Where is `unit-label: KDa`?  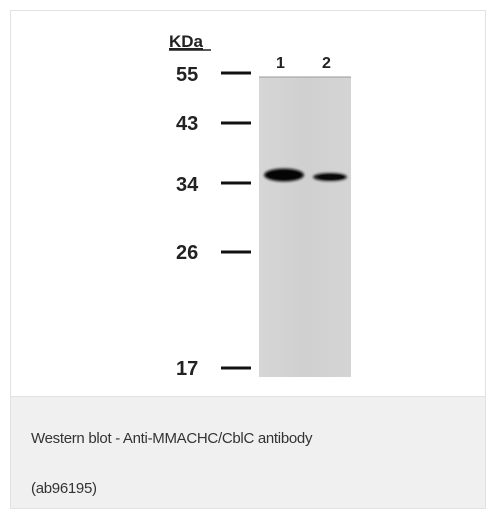 unit-label: KDa is located at coordinates (186, 41).